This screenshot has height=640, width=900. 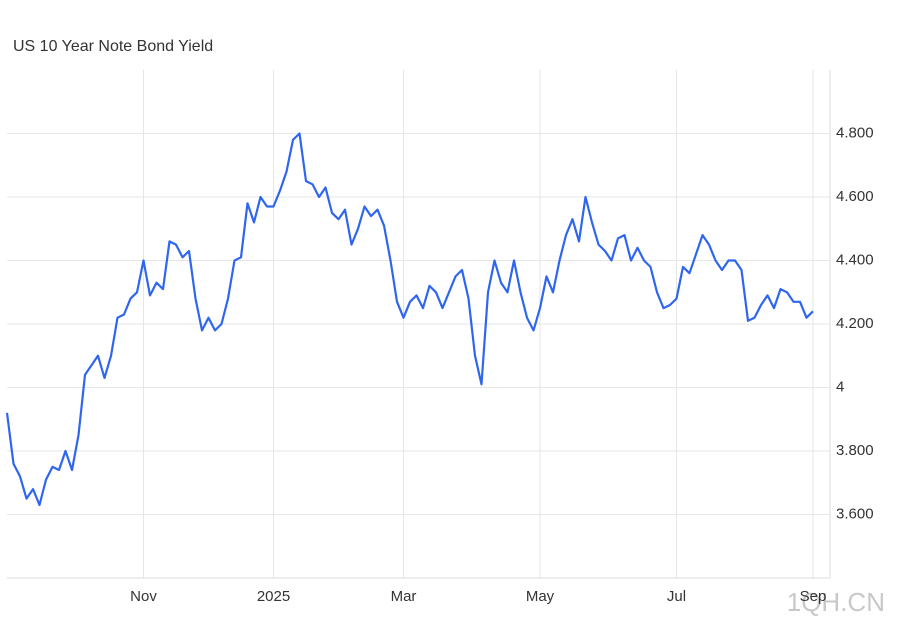 What do you see at coordinates (855, 132) in the screenshot?
I see `y-tick-label: 4.800` at bounding box center [855, 132].